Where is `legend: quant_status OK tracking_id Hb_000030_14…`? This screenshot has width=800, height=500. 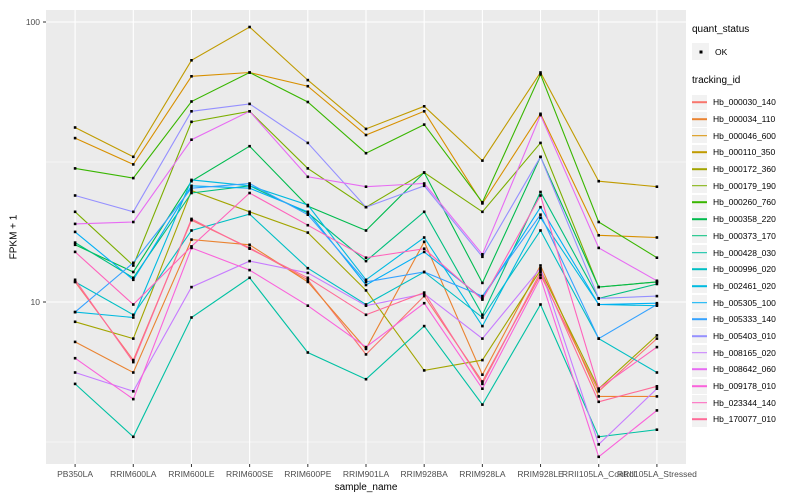 legend: quant_status OK tracking_id Hb_000030_14… is located at coordinates (745, 226).